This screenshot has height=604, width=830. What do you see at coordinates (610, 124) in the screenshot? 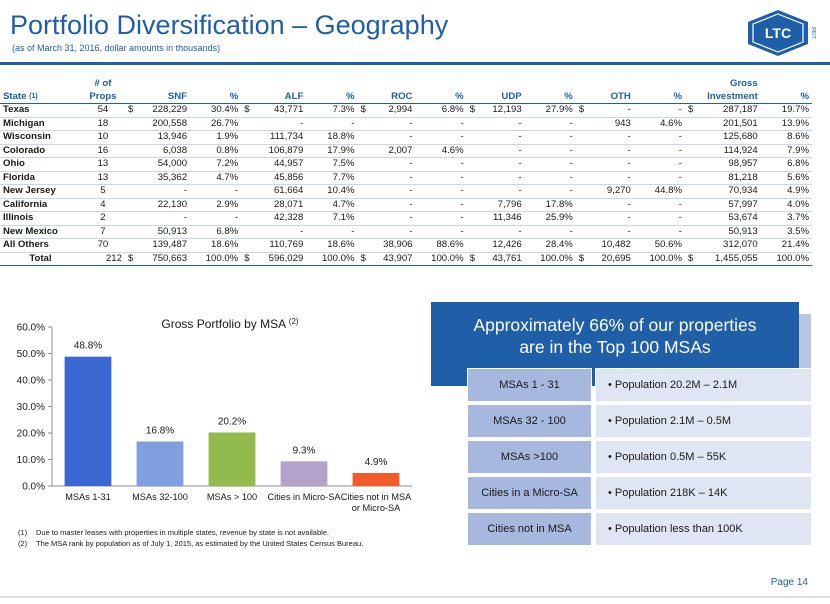
I see `cell-oth: 943` at bounding box center [610, 124].